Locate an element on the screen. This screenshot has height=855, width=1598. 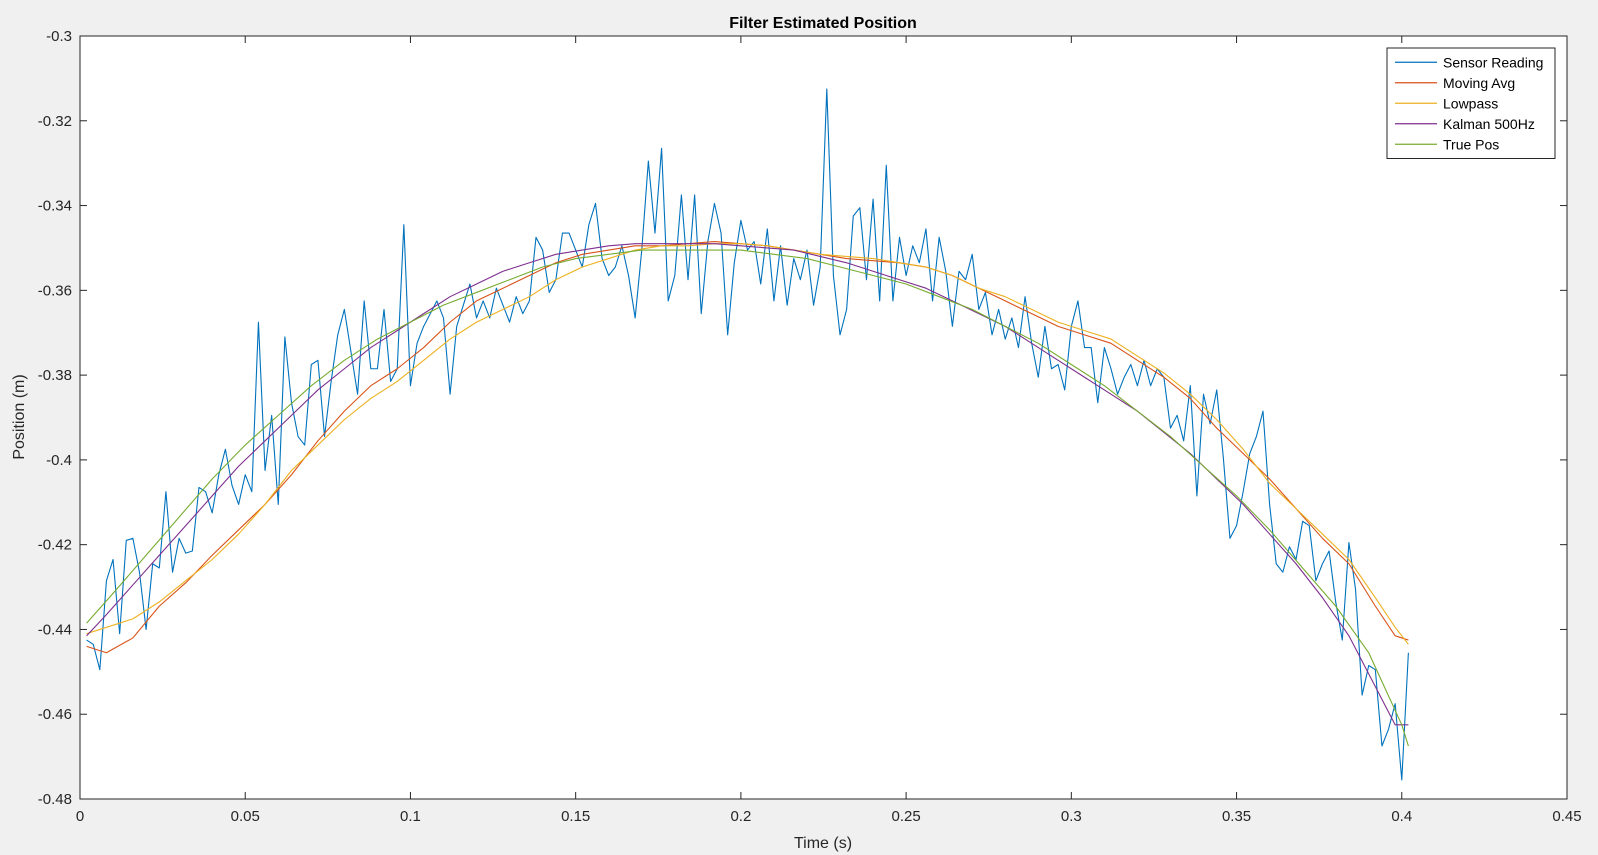
x-tick-label: 0.1 is located at coordinates (410, 816).